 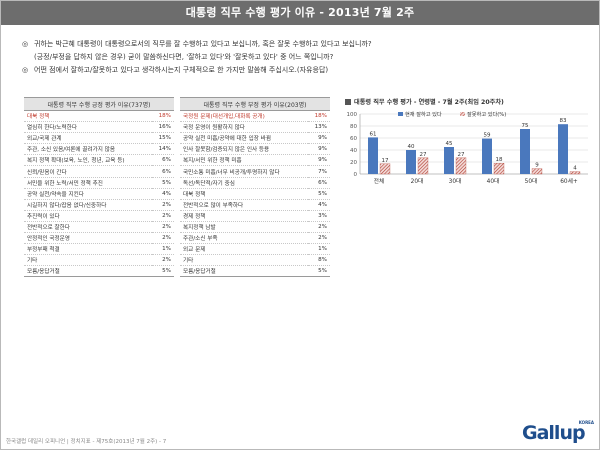 I want to click on table-row: 복지 정책 확대(보육, 노인, 청년, 교육 등) 6%, so click(x=99, y=160).